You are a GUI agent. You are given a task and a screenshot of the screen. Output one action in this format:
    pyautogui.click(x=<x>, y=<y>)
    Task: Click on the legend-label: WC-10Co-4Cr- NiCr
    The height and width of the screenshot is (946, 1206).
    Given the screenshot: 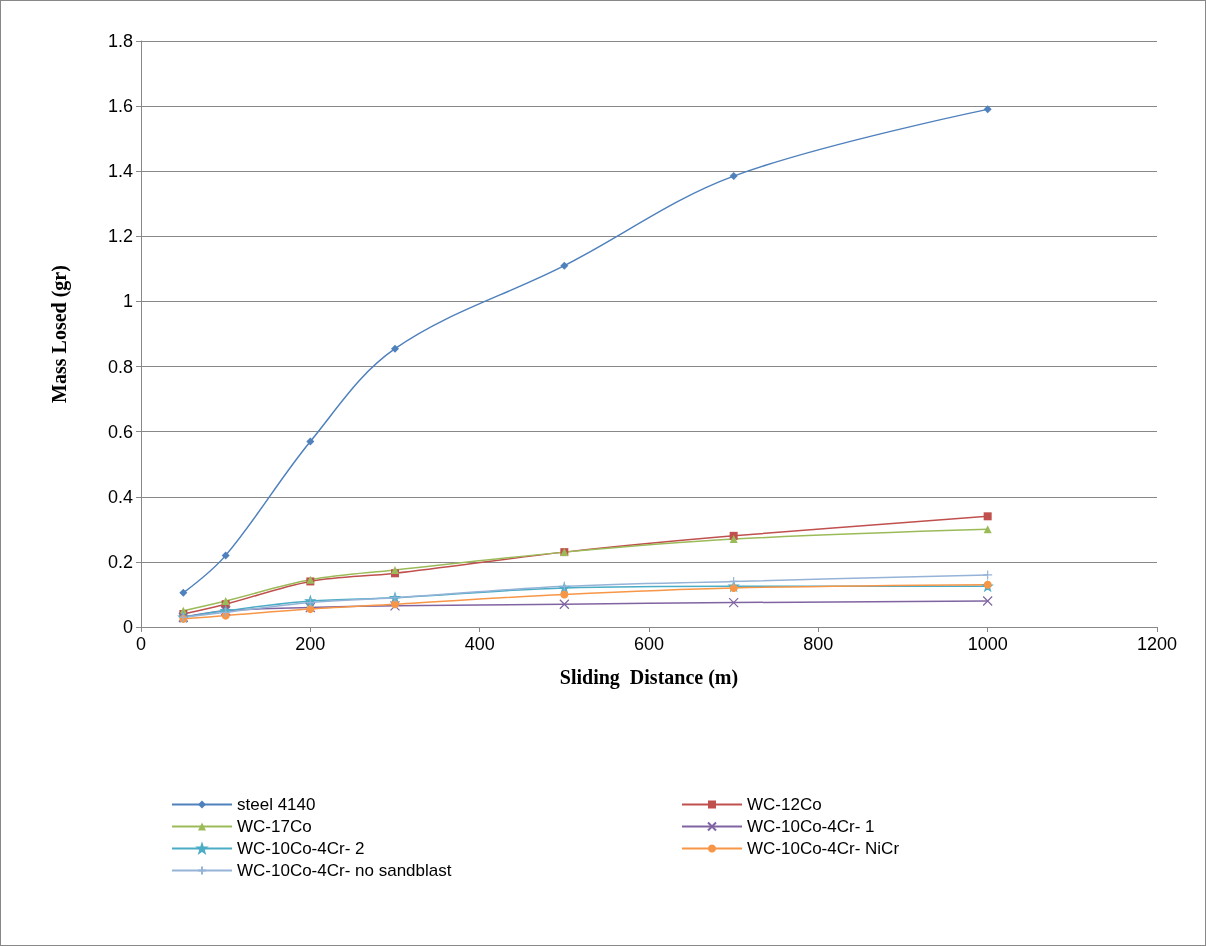 What is the action you would take?
    pyautogui.click(x=823, y=848)
    